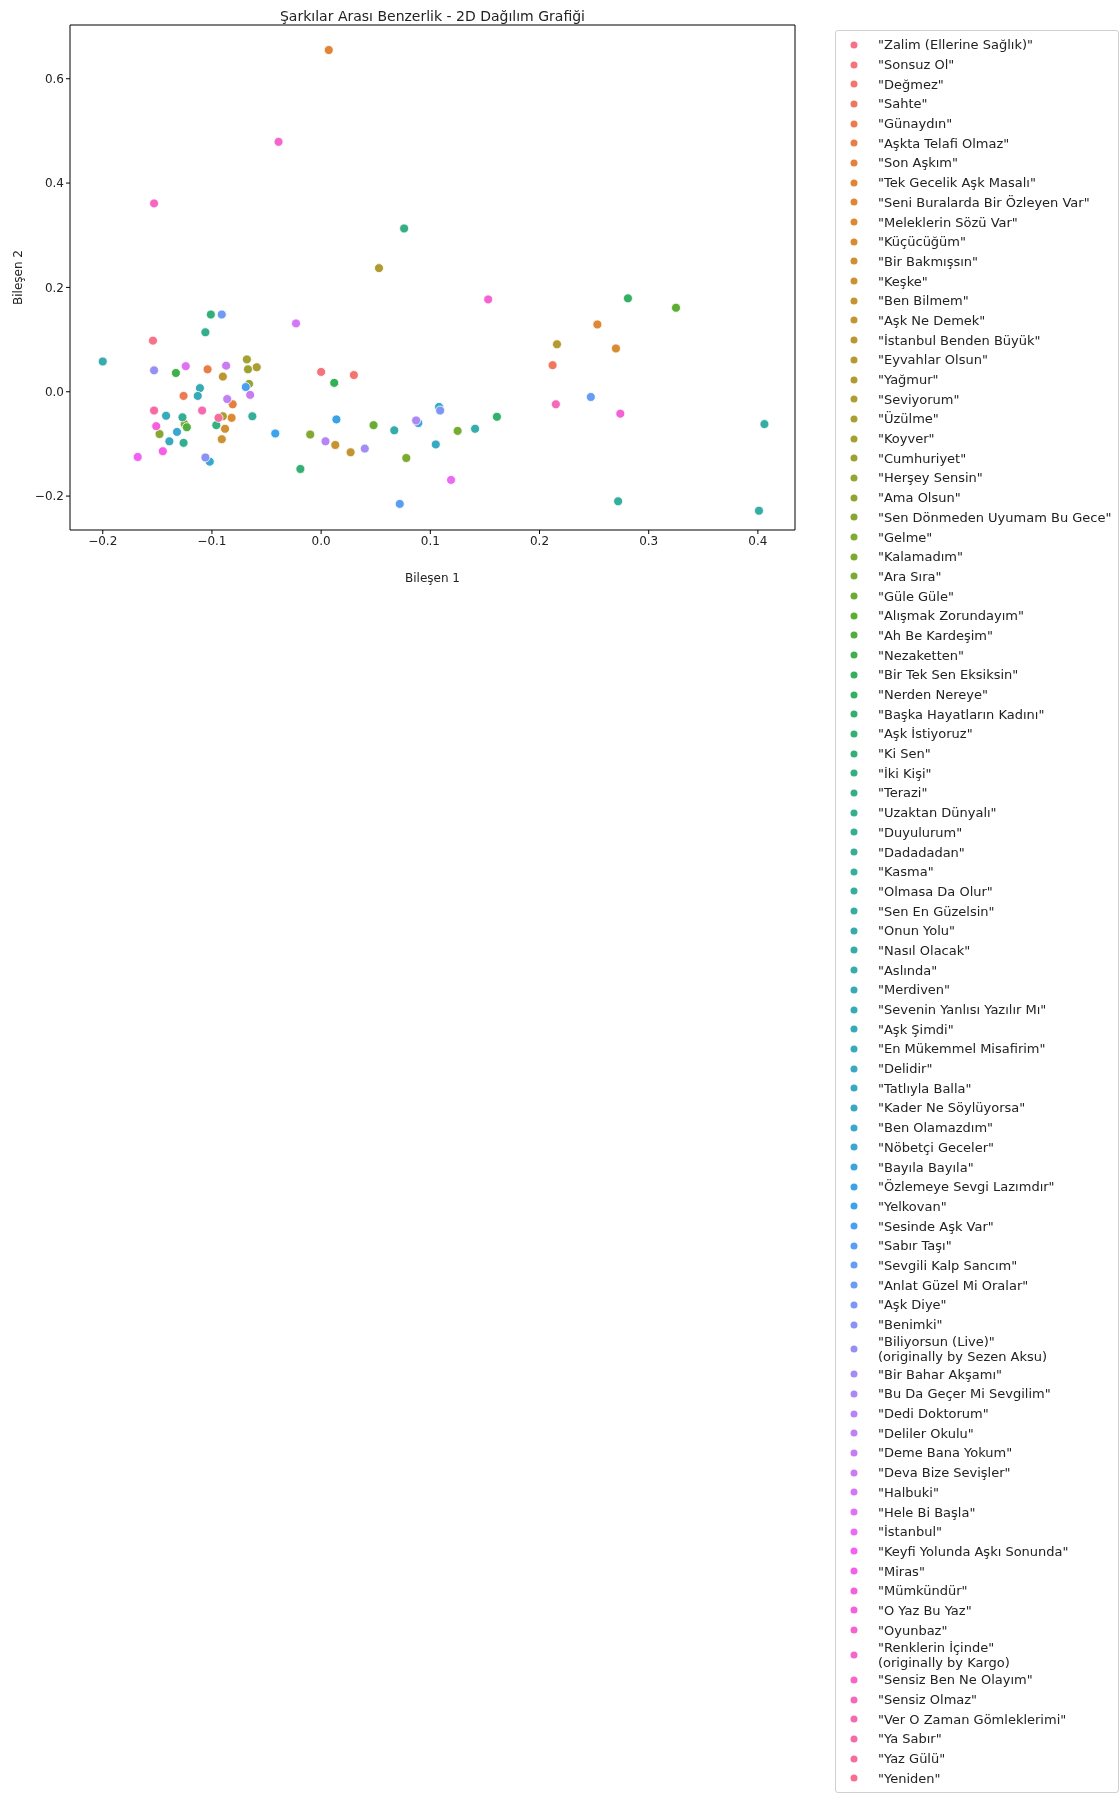  What do you see at coordinates (923, 1591) in the screenshot?
I see `legend-label: "Mümkündür"` at bounding box center [923, 1591].